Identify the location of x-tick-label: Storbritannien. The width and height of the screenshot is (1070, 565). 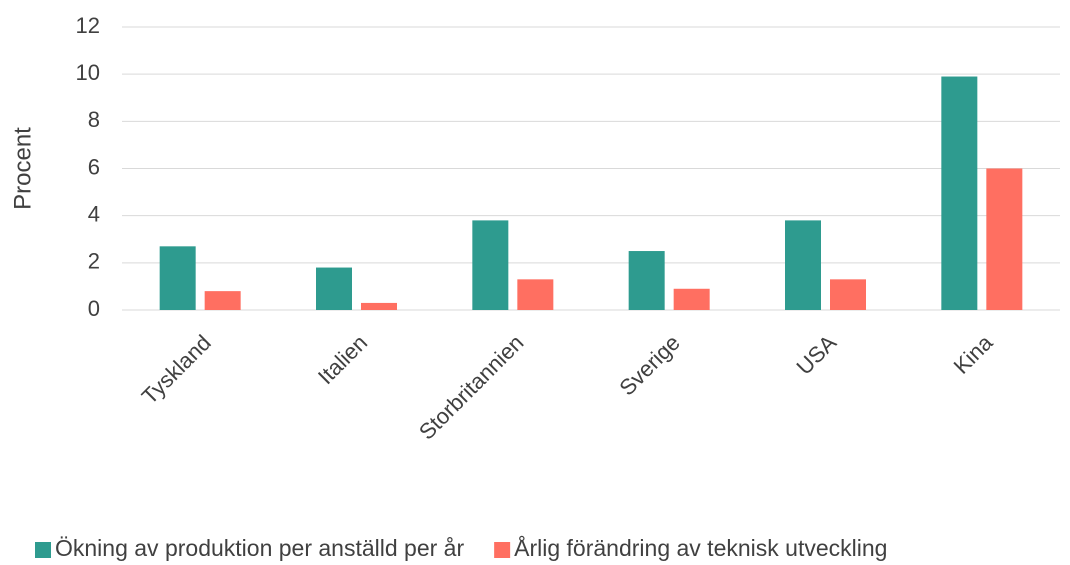
(471, 387).